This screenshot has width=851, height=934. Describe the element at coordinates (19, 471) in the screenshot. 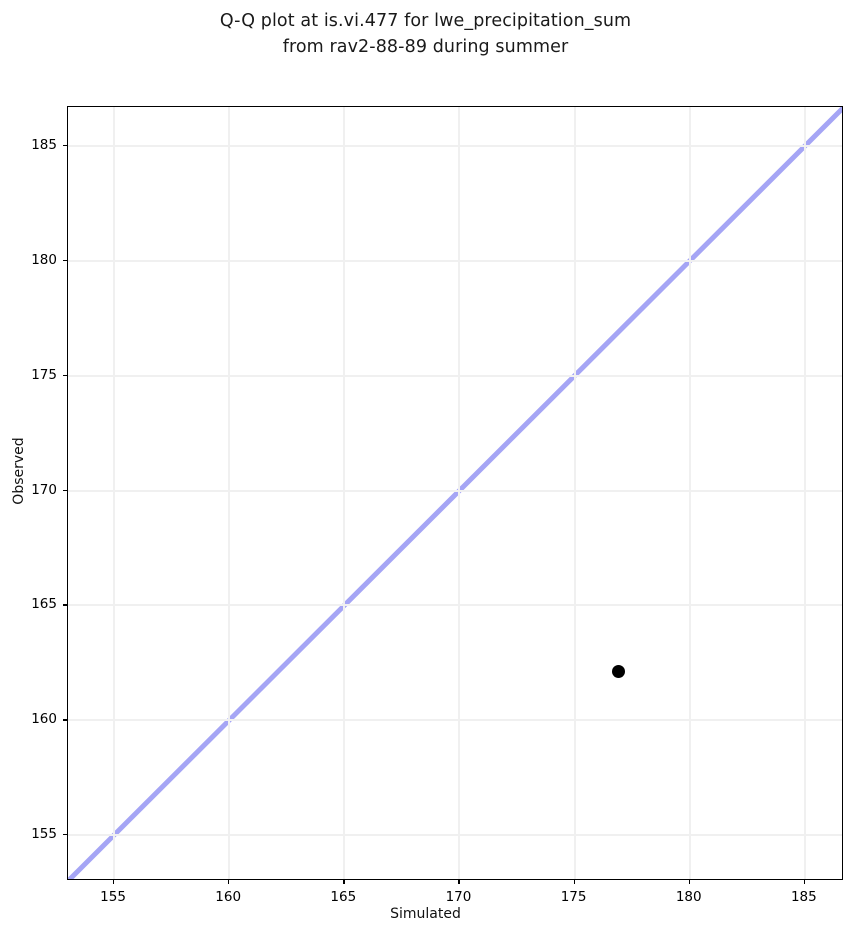

I see `y-axis-label: Observed` at that location.